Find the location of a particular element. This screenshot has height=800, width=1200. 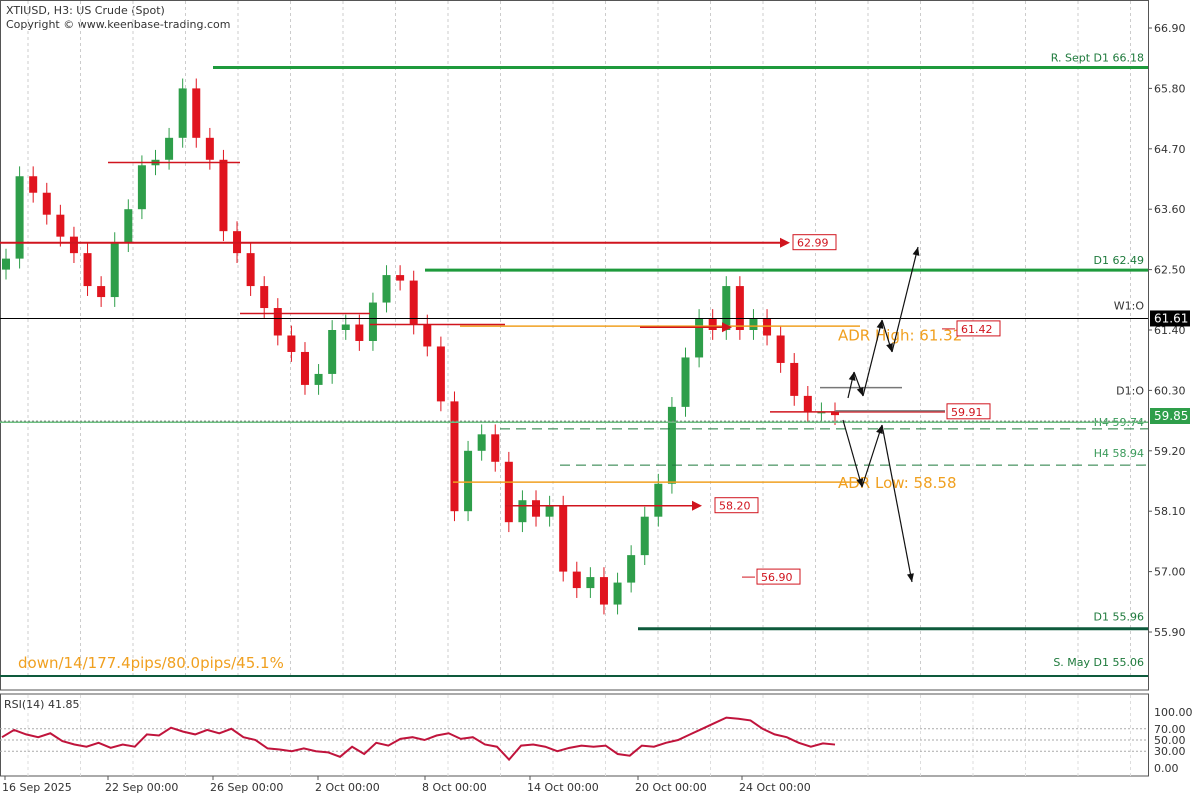

target-59-91-box is located at coordinates (968, 411).